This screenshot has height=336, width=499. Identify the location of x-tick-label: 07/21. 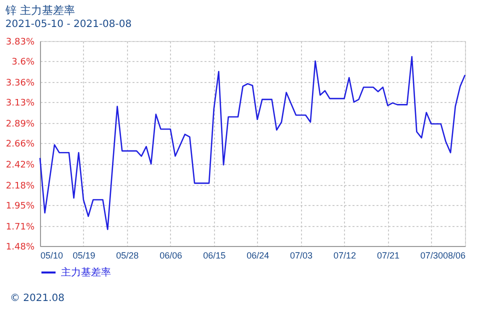
(388, 255).